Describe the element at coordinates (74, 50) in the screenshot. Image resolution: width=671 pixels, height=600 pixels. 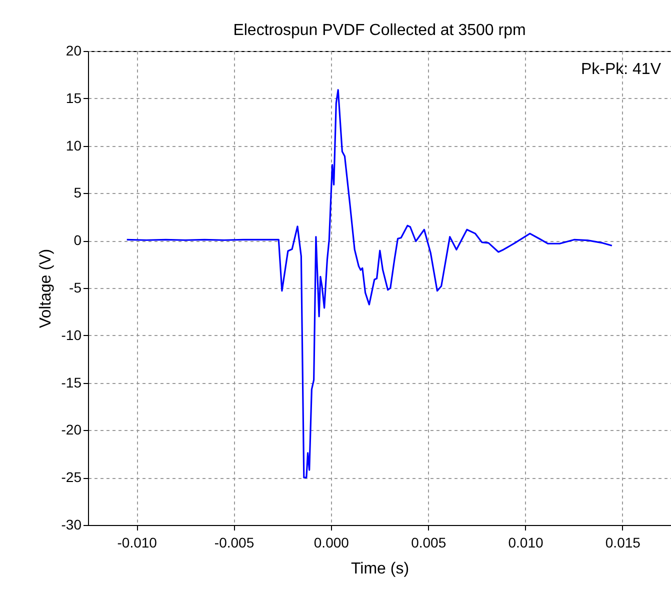
I see `y-tick-label: 20` at that location.